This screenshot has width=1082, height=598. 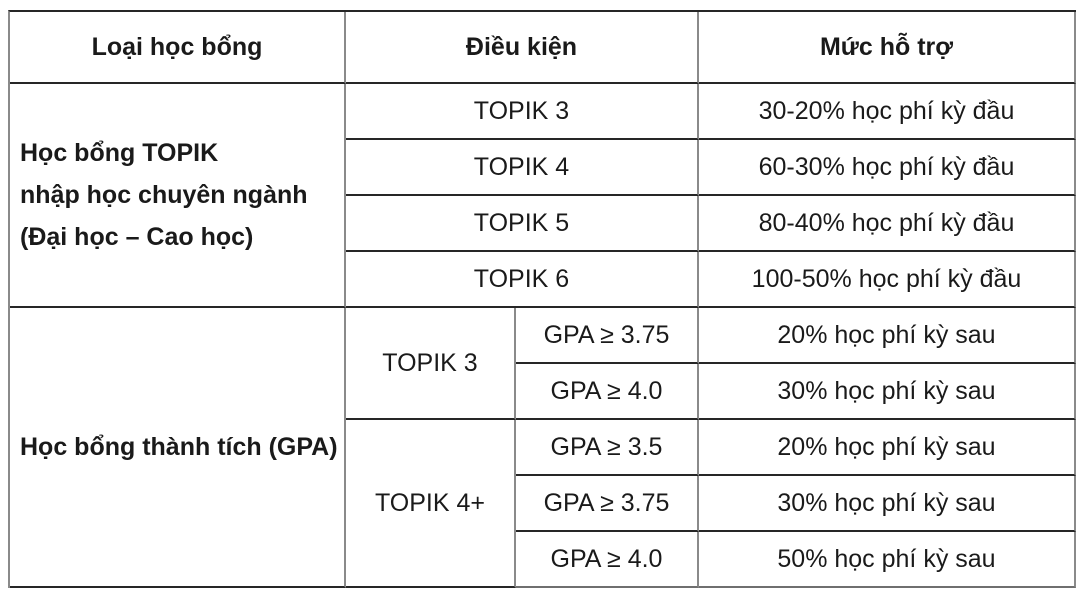 I want to click on support-cell: 80-40% học phí kỳ đầu, so click(x=887, y=224).